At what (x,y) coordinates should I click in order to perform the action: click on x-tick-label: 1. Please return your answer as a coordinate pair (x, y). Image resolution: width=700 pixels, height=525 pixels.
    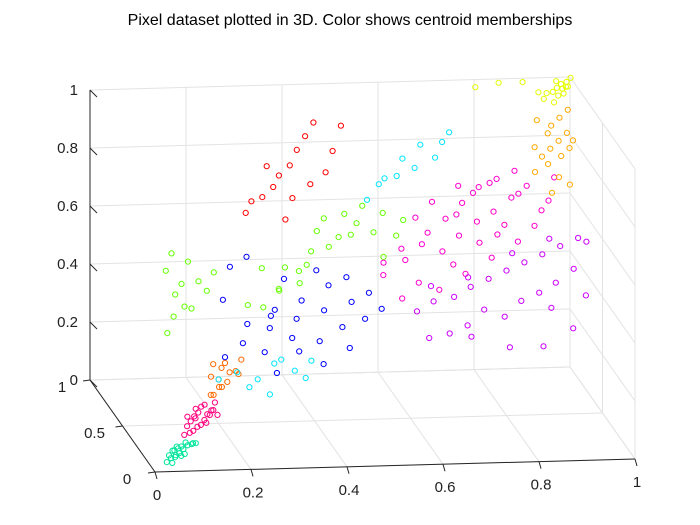
    Looking at the image, I should click on (637, 482).